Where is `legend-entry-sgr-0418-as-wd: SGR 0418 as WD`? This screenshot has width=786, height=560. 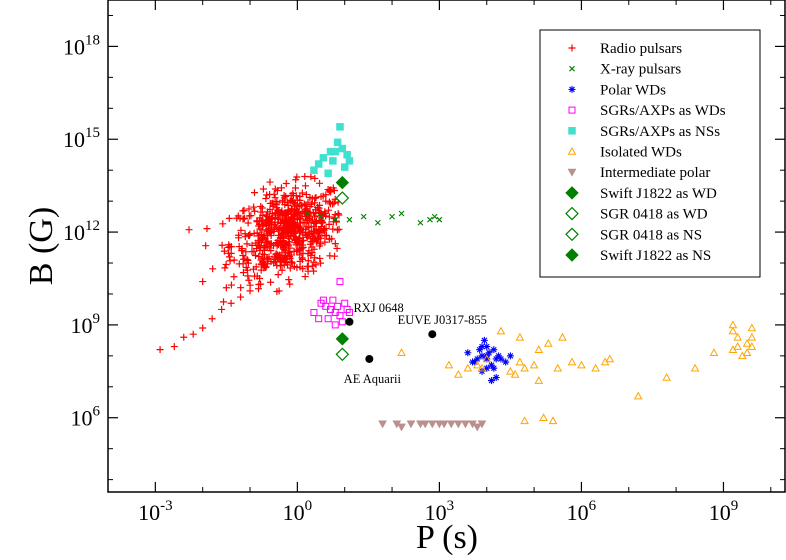 legend-entry-sgr-0418-as-wd: SGR 0418 as WD is located at coordinates (636, 215).